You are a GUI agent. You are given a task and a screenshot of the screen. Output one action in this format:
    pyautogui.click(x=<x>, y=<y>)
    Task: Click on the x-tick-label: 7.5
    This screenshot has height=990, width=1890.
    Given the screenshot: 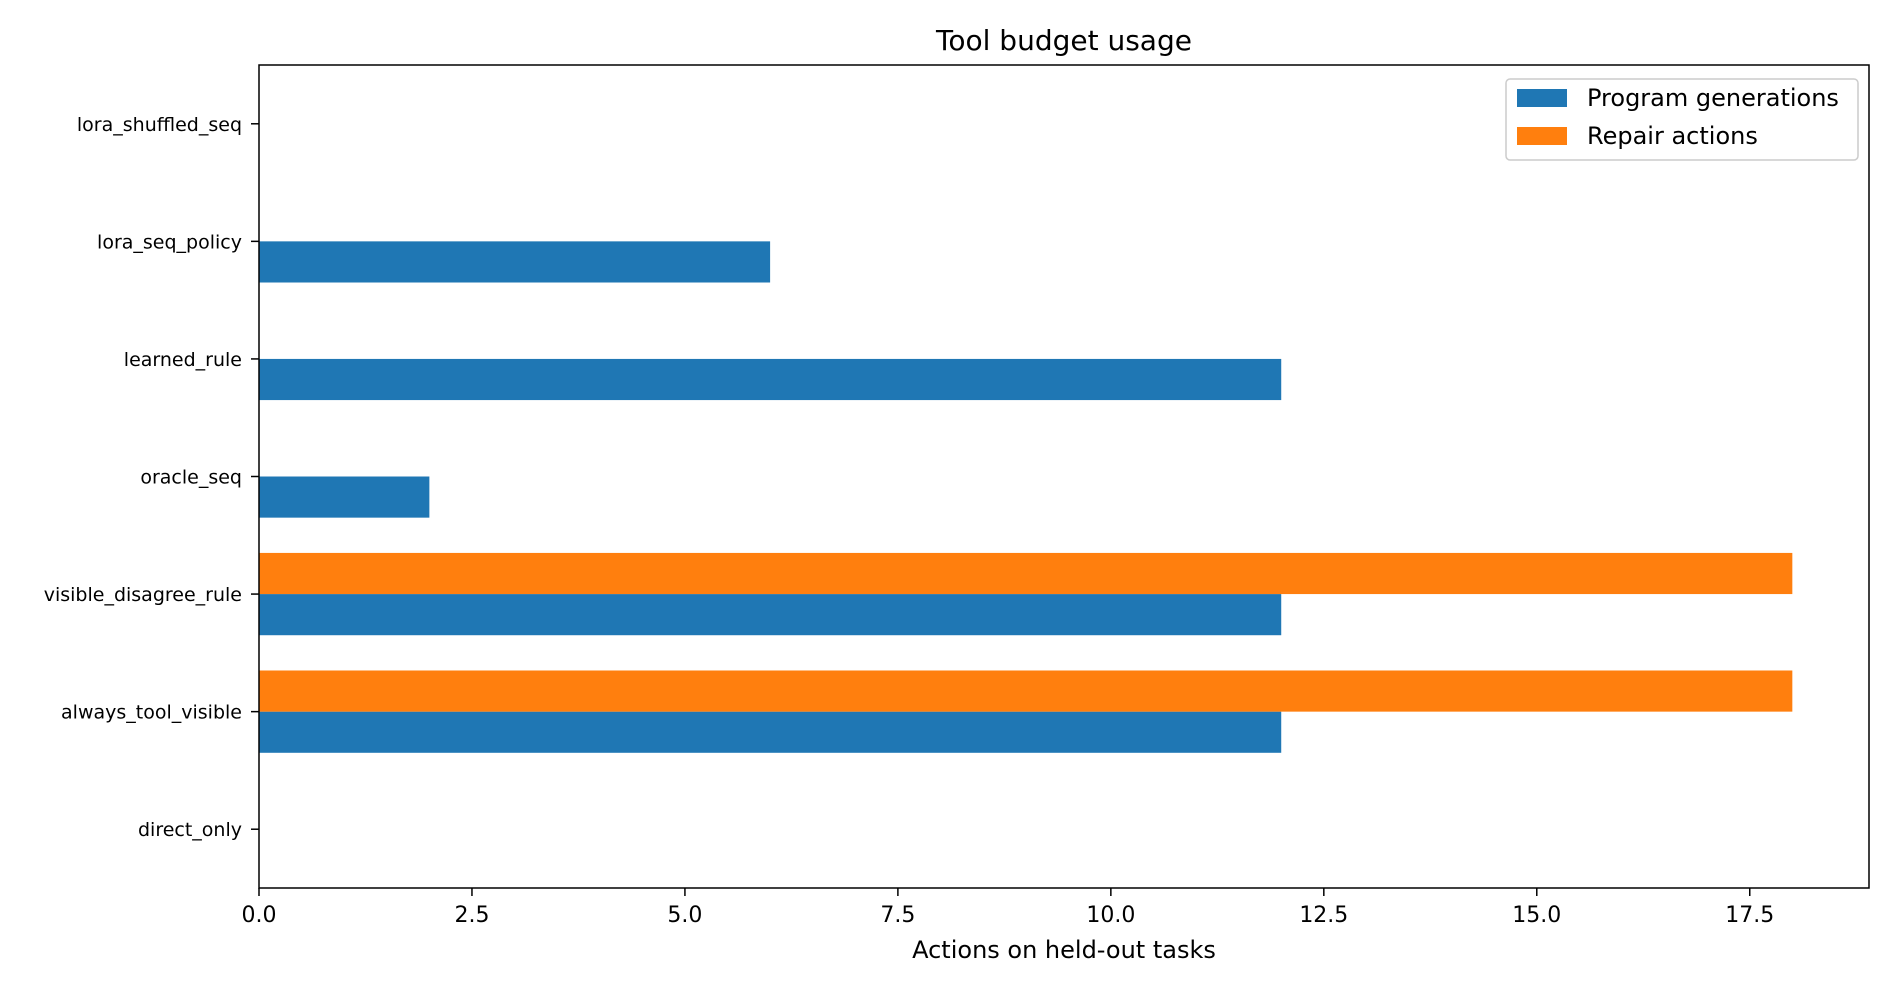 What is the action you would take?
    pyautogui.click(x=897, y=915)
    